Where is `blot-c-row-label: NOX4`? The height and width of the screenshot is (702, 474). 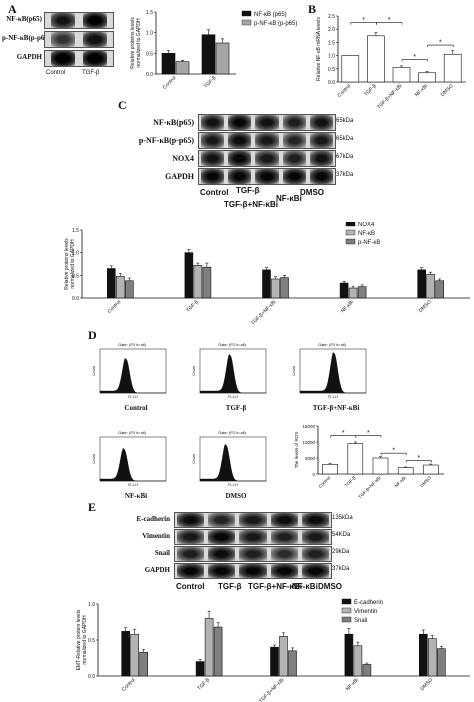
blot-c-row-label: NOX4 is located at coordinates (183, 158).